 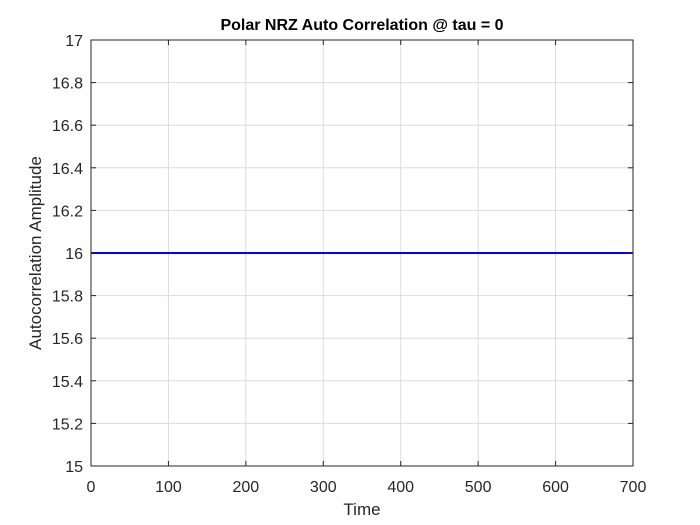 I want to click on y-tick-label: 16.4, so click(x=67, y=169).